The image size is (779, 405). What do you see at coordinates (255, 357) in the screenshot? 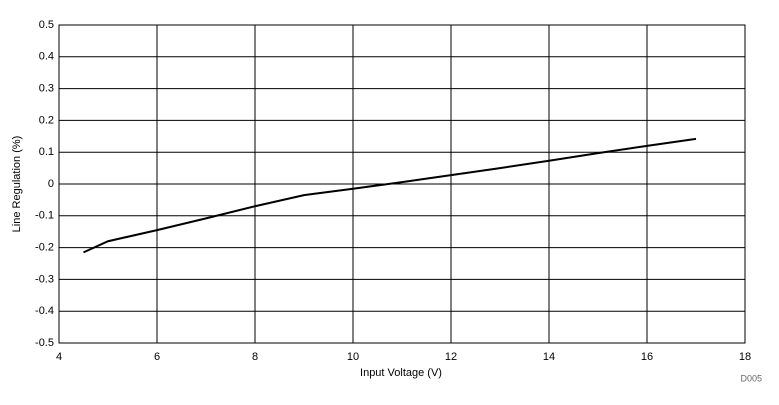
I see `x-tick-label: 8` at bounding box center [255, 357].